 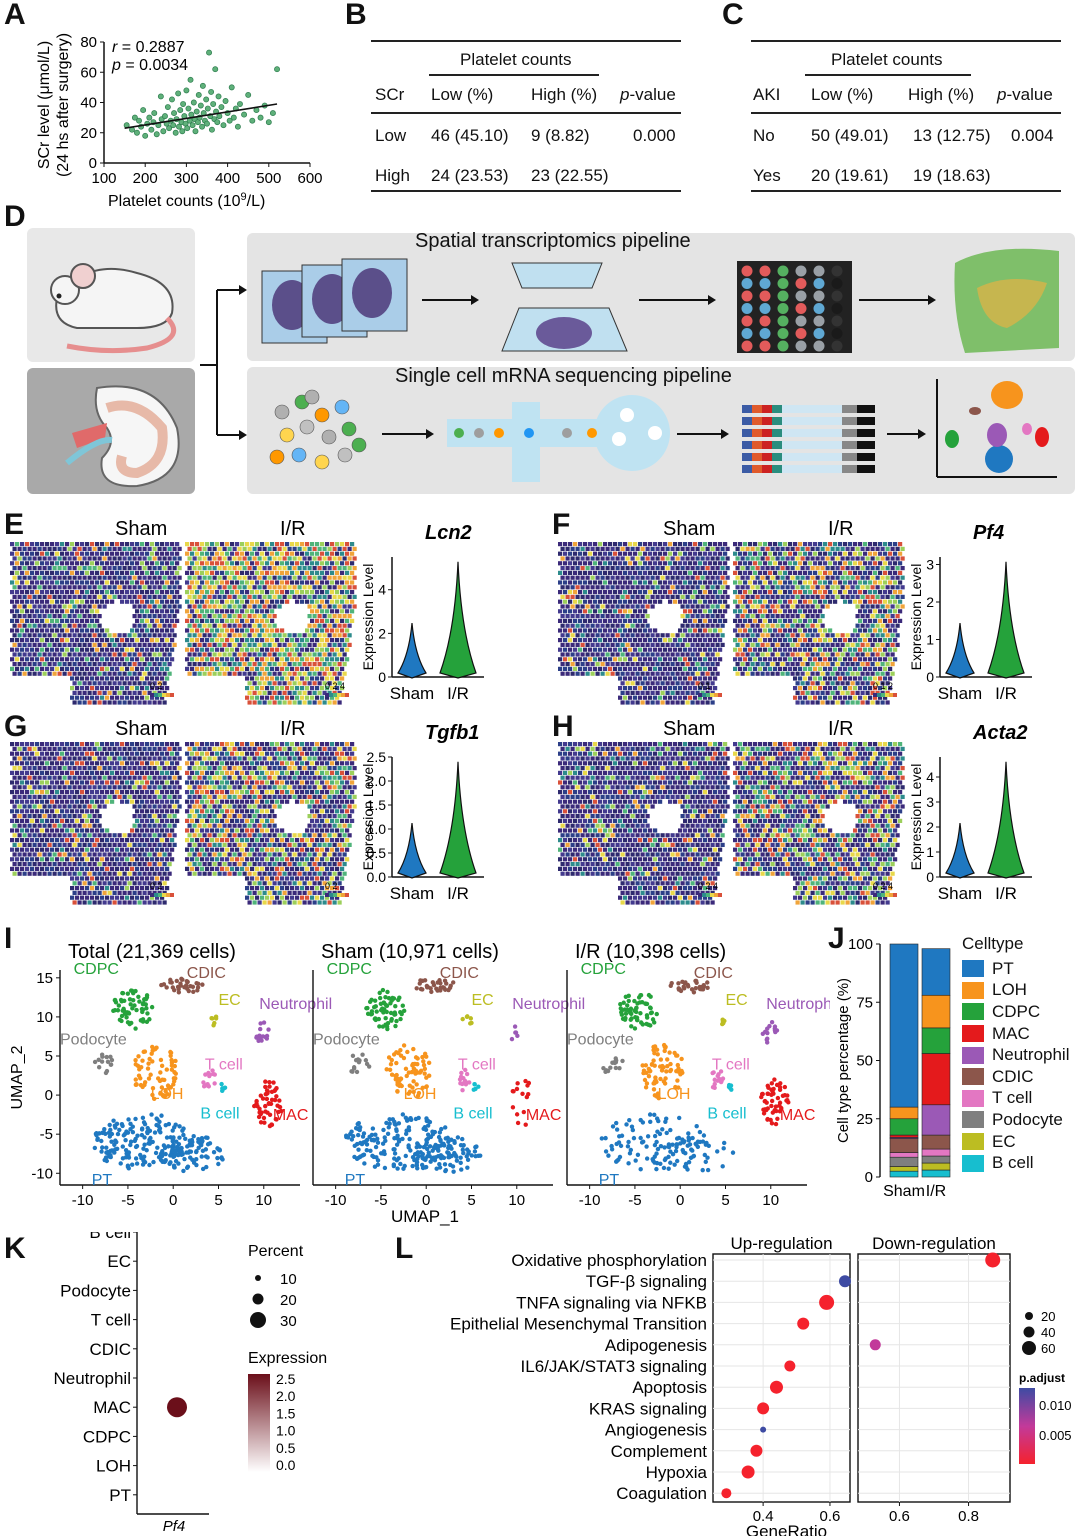 I want to click on cell, so click(x=307, y=427).